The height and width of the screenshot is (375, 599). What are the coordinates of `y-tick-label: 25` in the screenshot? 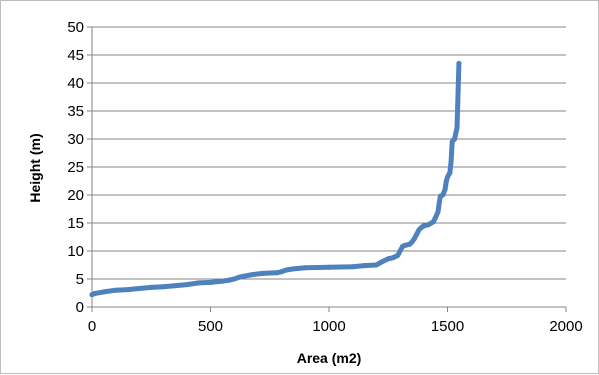 It's located at (75, 167).